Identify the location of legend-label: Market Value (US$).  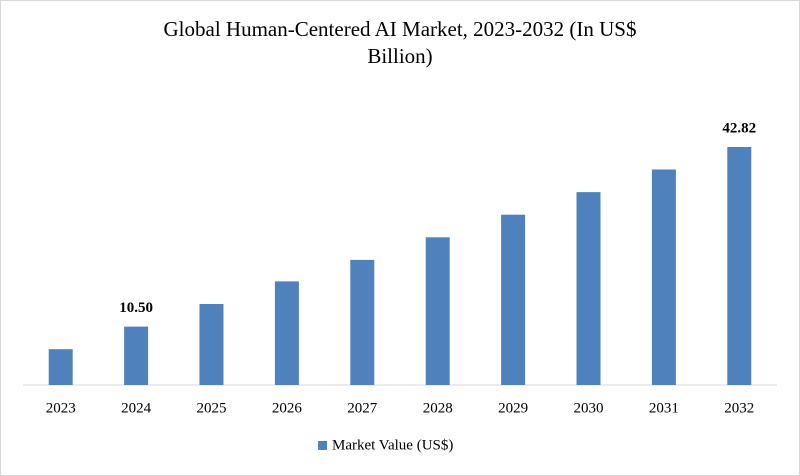
(392, 445).